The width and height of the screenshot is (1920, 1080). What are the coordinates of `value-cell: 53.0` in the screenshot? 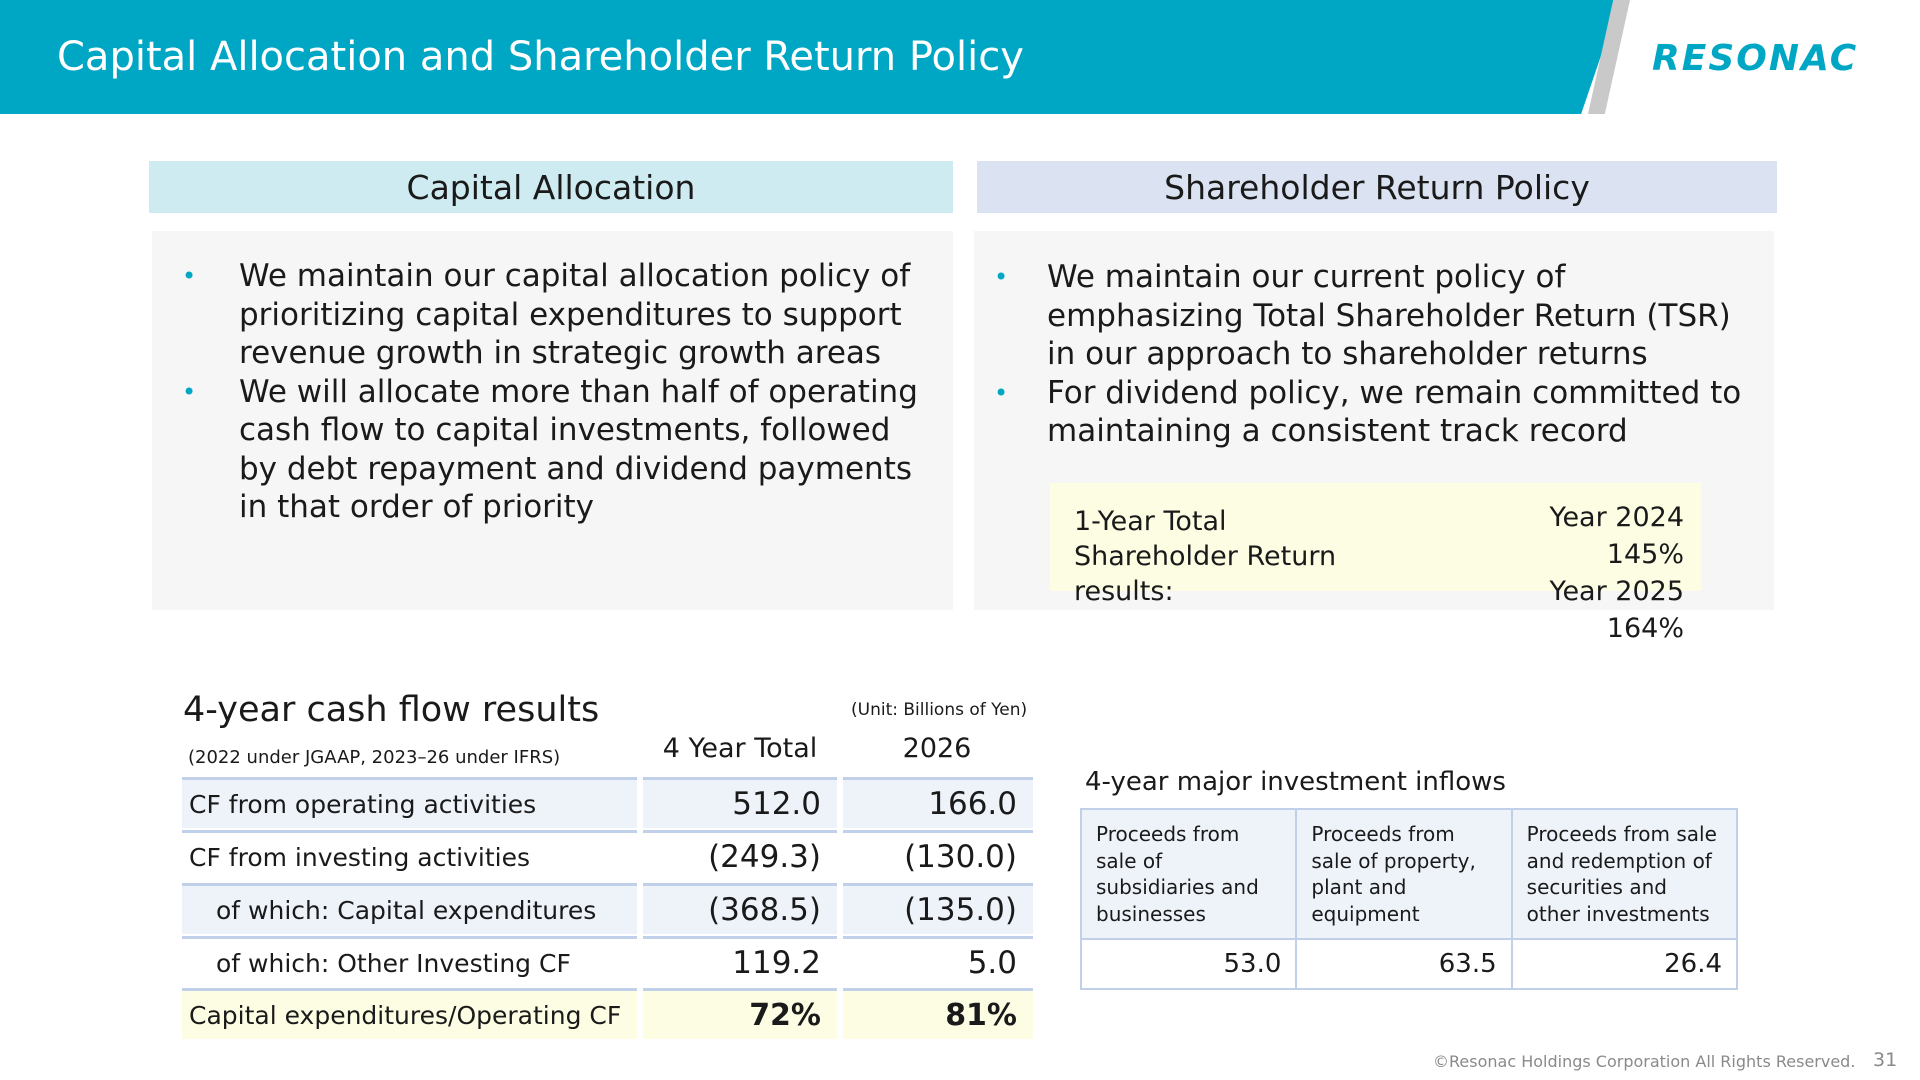 It's located at (1188, 964).